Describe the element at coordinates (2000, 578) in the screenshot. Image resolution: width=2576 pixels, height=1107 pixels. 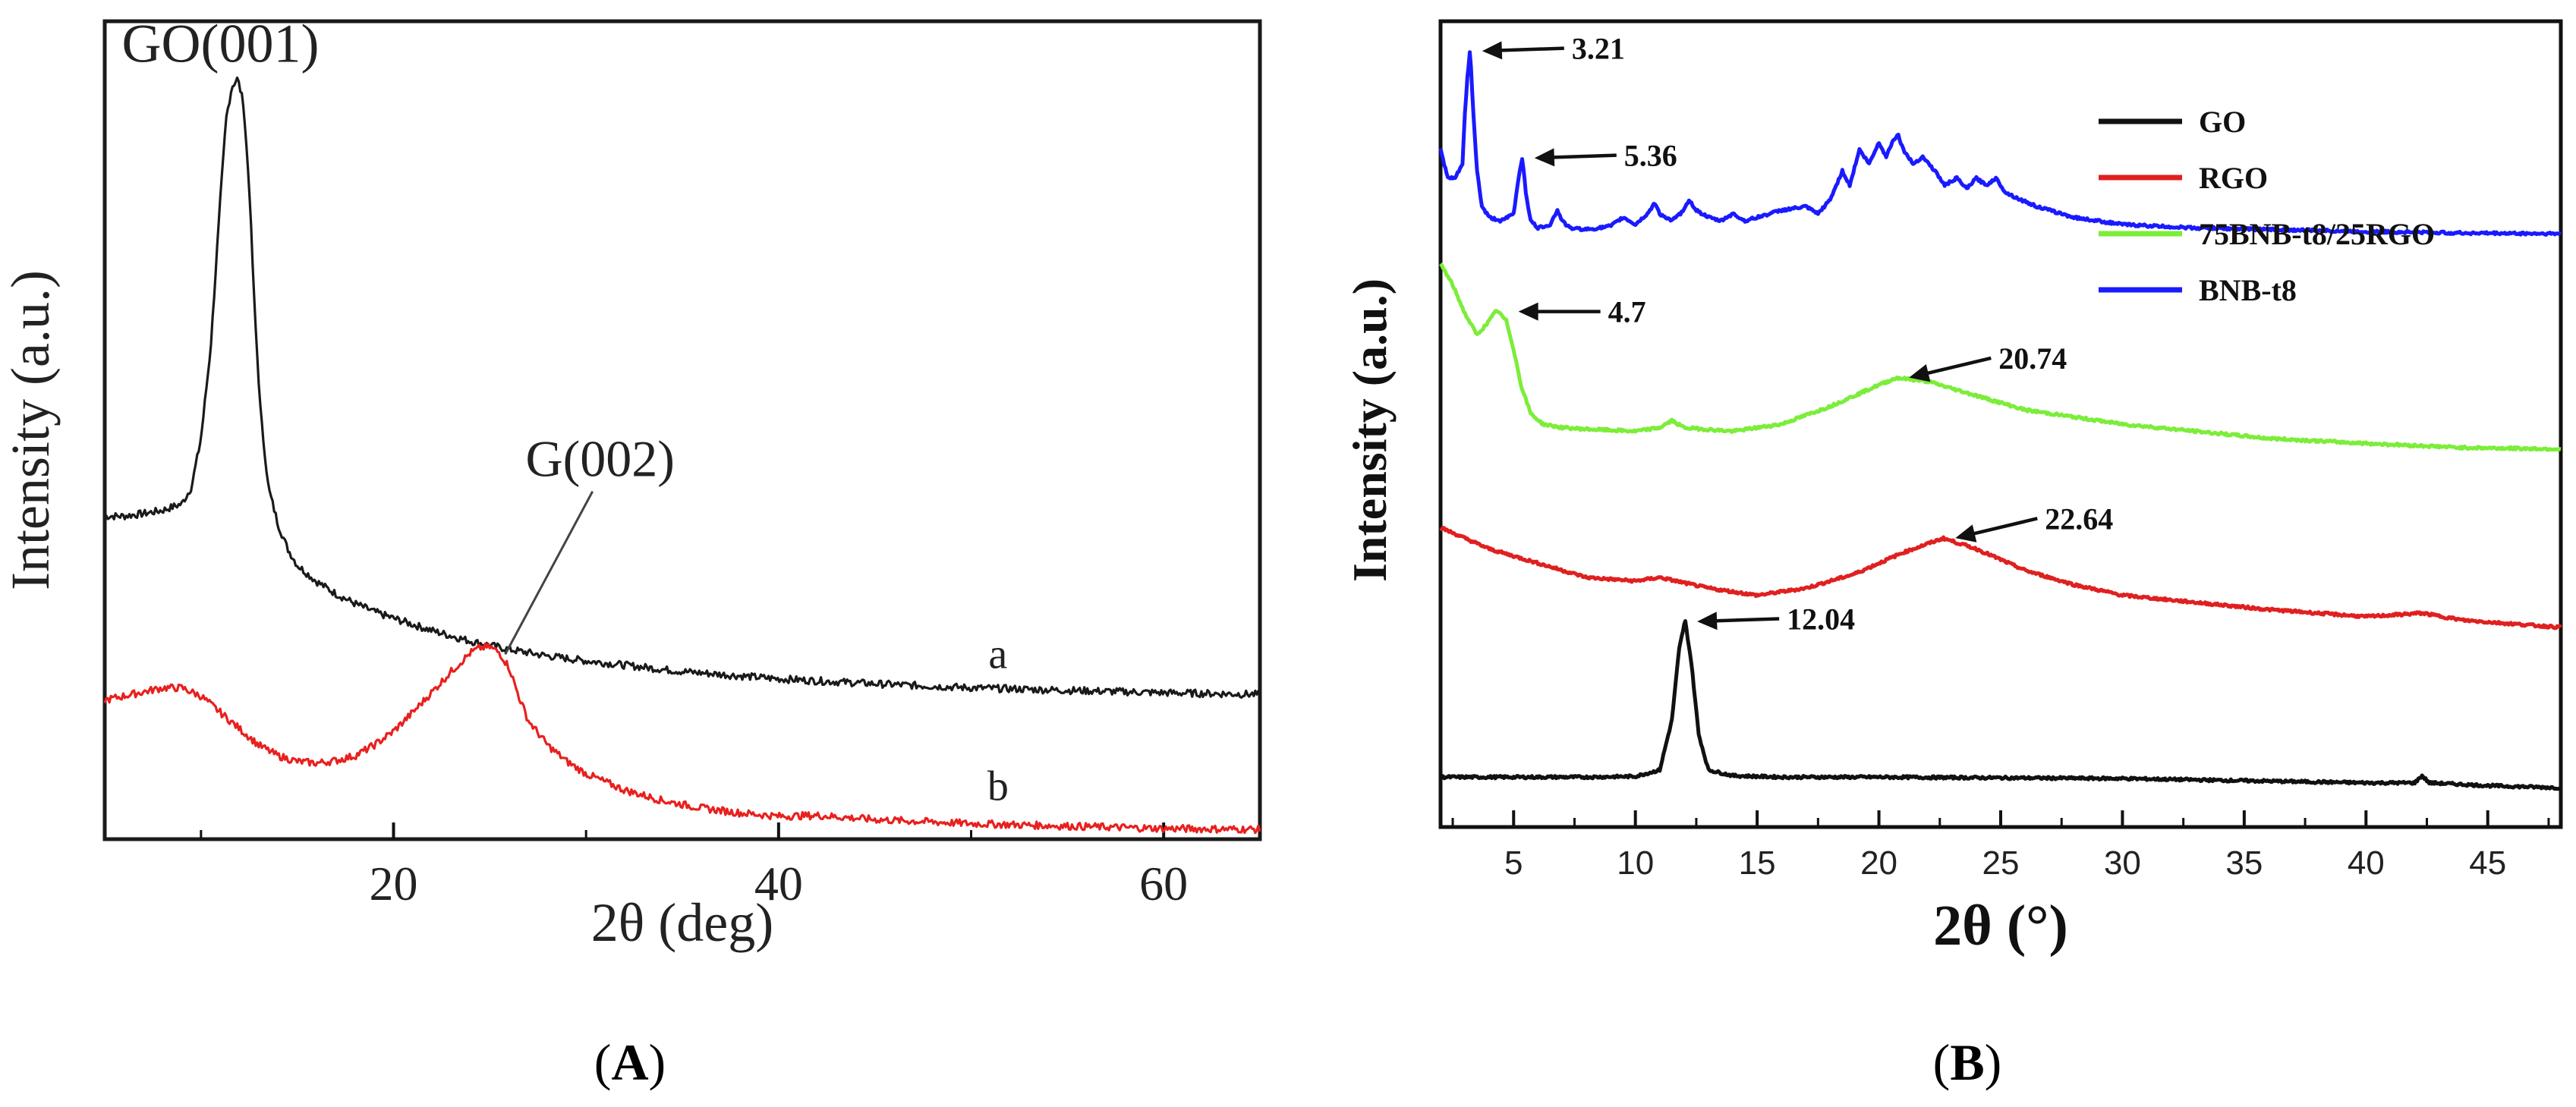
I see `series-line-rgo` at that location.